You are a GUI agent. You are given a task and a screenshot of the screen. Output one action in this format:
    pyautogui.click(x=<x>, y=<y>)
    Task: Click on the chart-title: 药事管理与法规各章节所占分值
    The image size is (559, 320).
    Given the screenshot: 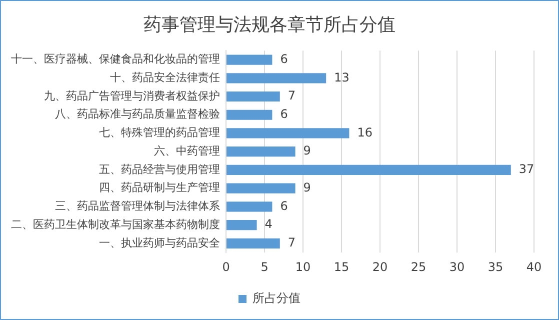 What is the action you would take?
    pyautogui.click(x=270, y=25)
    